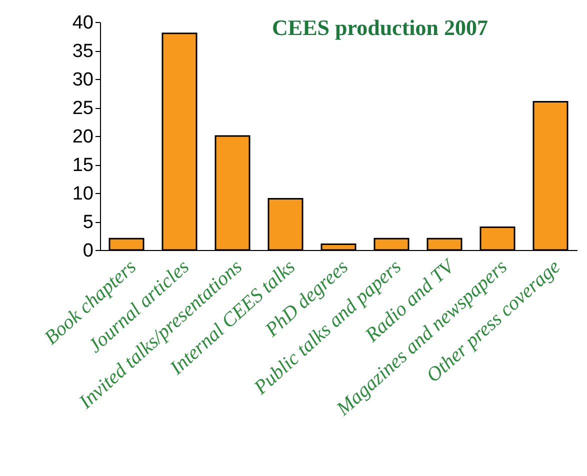  What do you see at coordinates (83, 108) in the screenshot?
I see `y-tick-label: 25` at bounding box center [83, 108].